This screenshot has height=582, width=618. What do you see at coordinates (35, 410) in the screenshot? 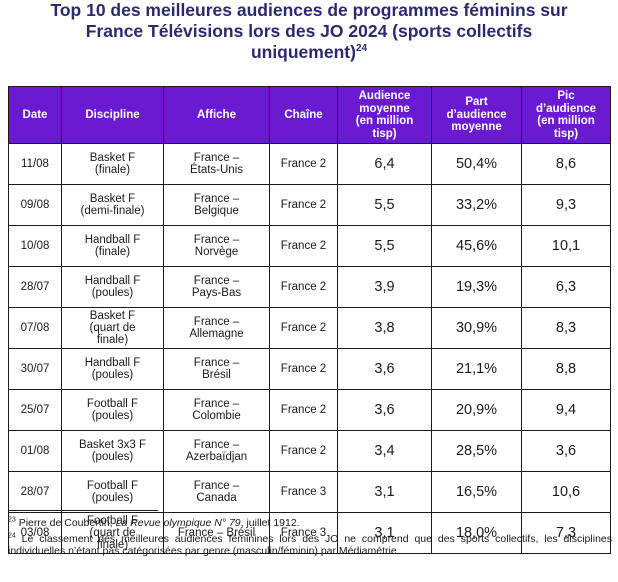
I see `cell-date: 25/07` at bounding box center [35, 410].